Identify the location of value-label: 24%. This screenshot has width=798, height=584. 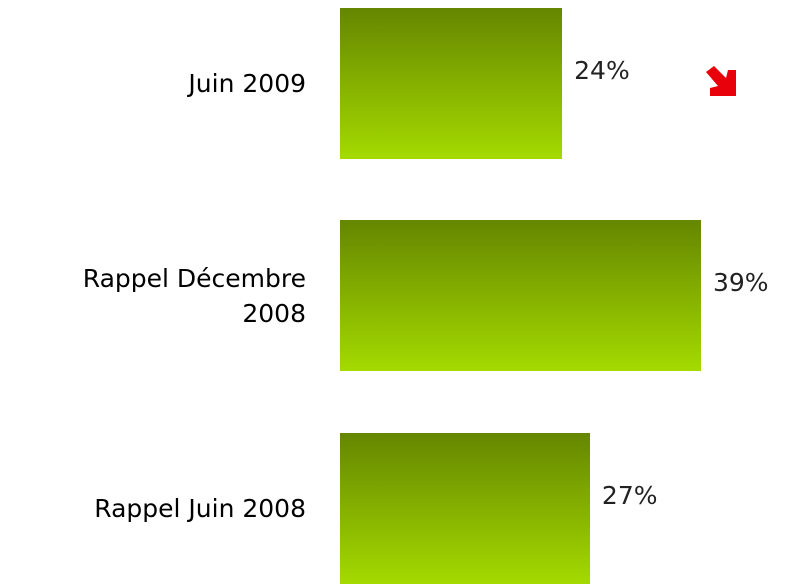
(602, 70).